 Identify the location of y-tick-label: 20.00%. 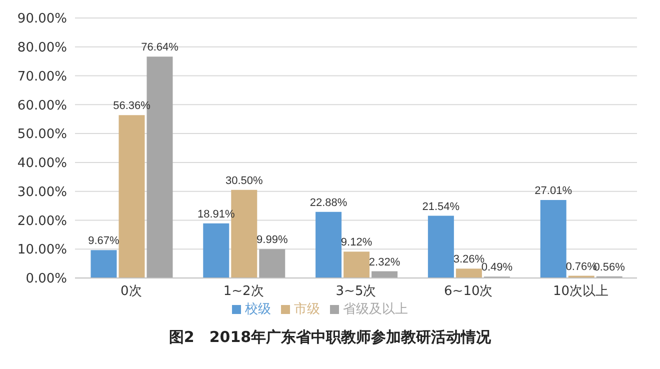
(42, 221).